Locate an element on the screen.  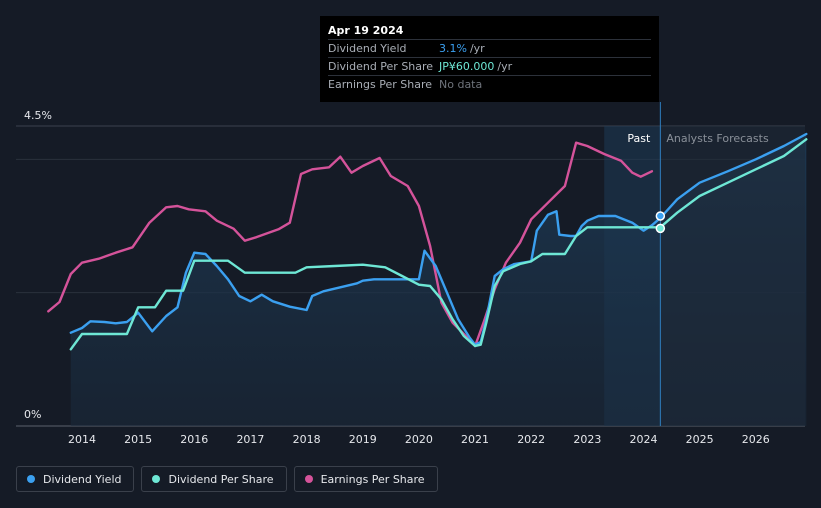
markers-layer is located at coordinates (660, 222).